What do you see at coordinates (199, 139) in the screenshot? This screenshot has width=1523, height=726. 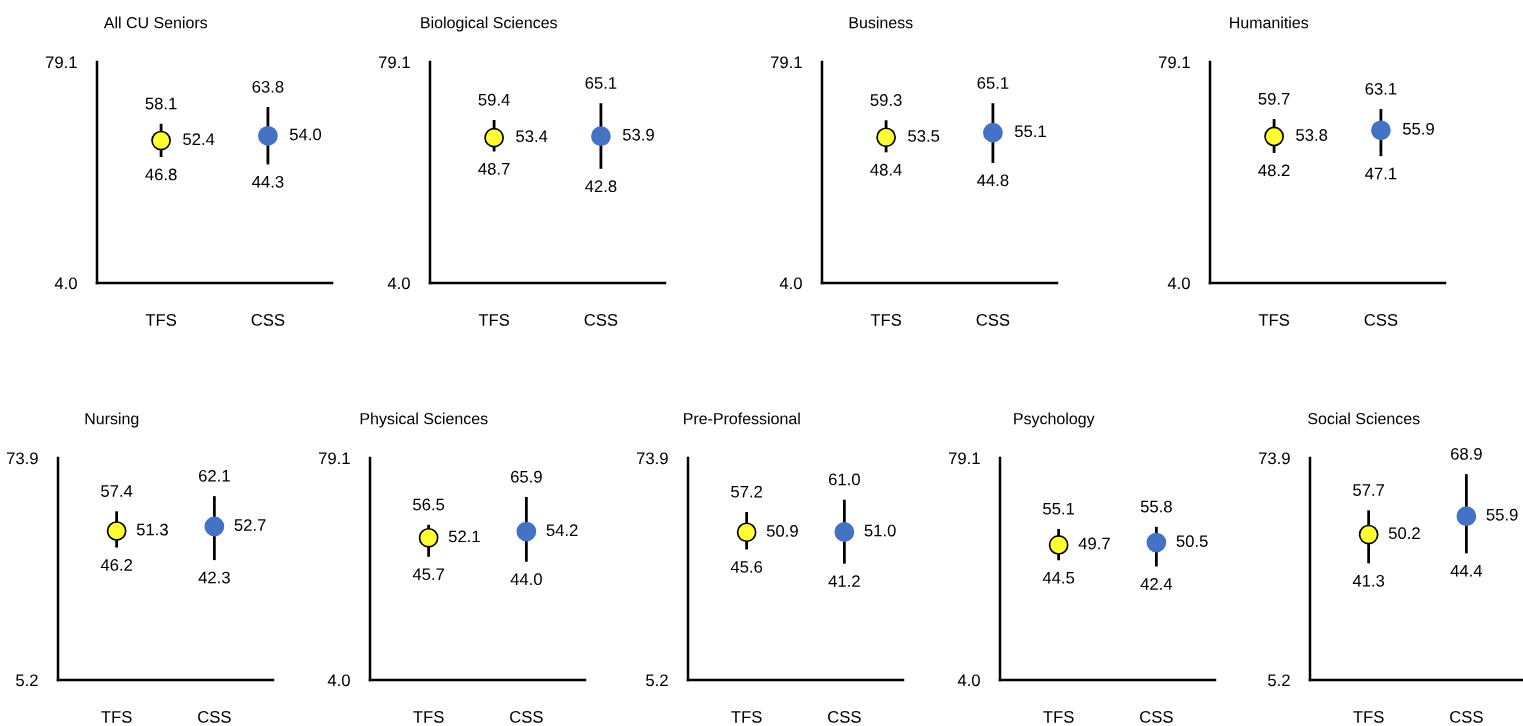 I see `data-label: 52.4` at bounding box center [199, 139].